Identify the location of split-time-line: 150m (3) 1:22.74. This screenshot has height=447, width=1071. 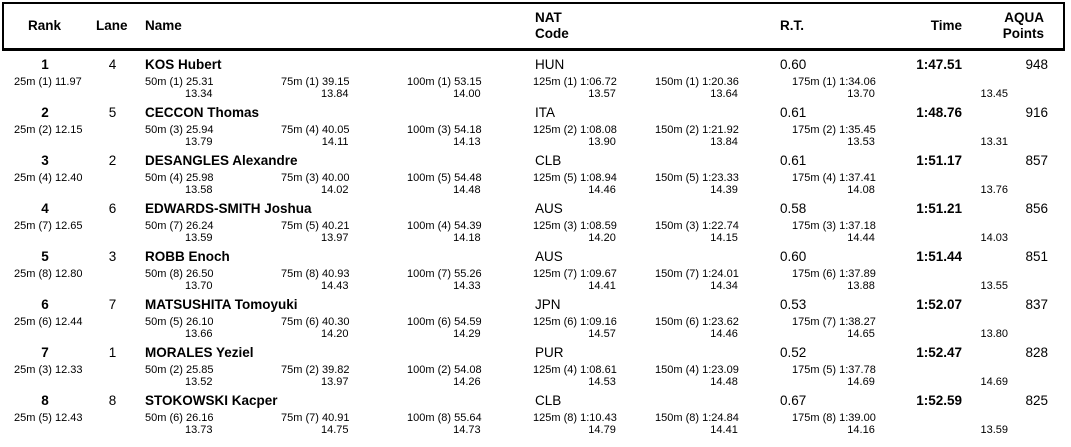
(697, 226).